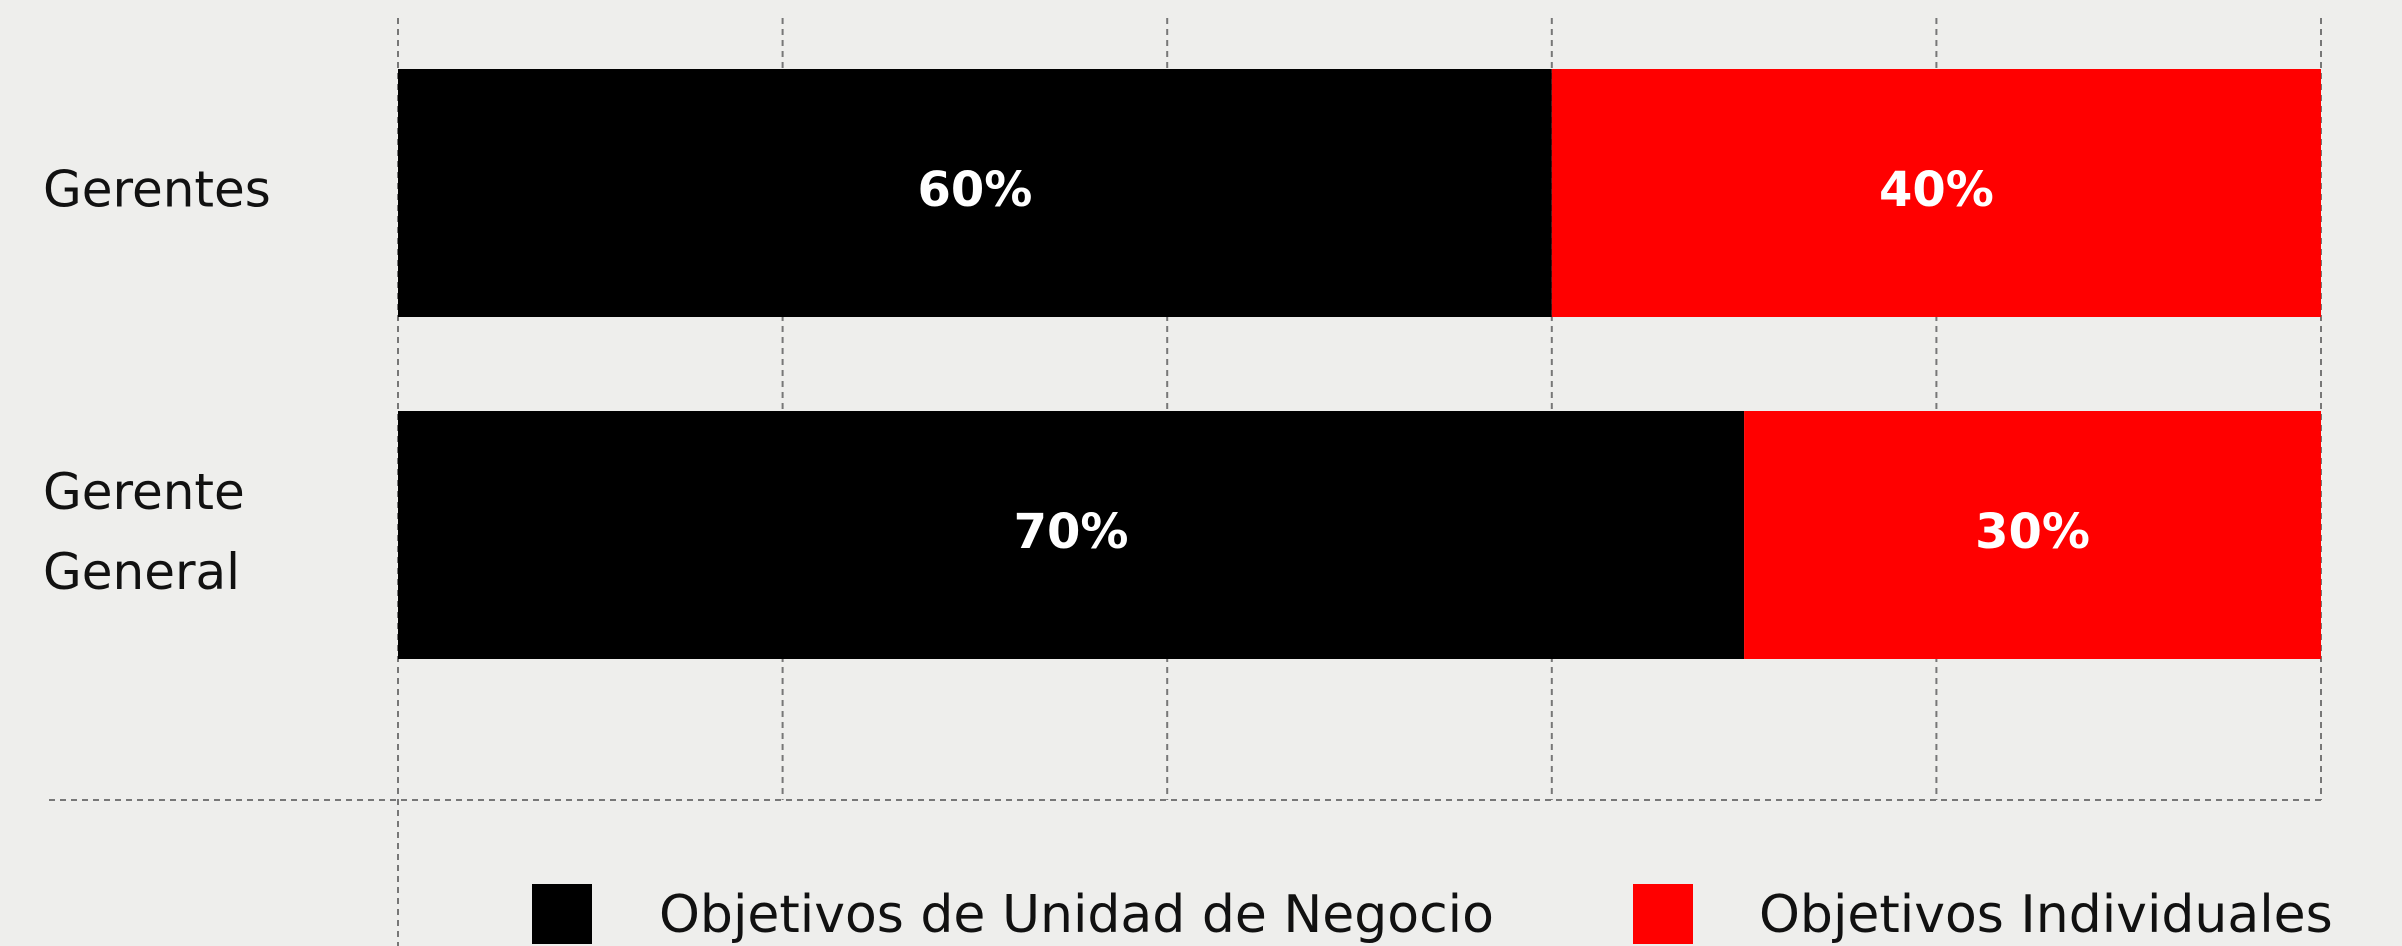 The image size is (2402, 946). What do you see at coordinates (144, 532) in the screenshot?
I see `y-tick-label: Gerente General` at bounding box center [144, 532].